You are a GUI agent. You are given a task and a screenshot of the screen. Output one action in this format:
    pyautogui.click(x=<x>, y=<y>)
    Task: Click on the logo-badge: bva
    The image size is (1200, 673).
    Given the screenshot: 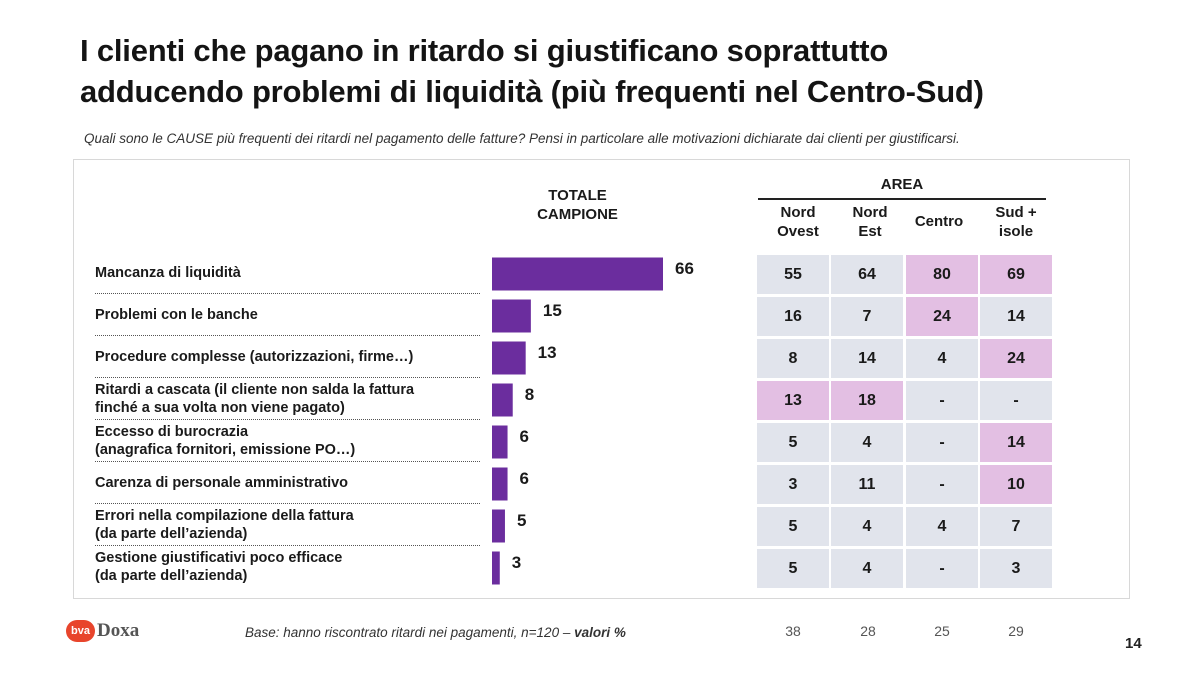 What is the action you would take?
    pyautogui.click(x=80, y=631)
    